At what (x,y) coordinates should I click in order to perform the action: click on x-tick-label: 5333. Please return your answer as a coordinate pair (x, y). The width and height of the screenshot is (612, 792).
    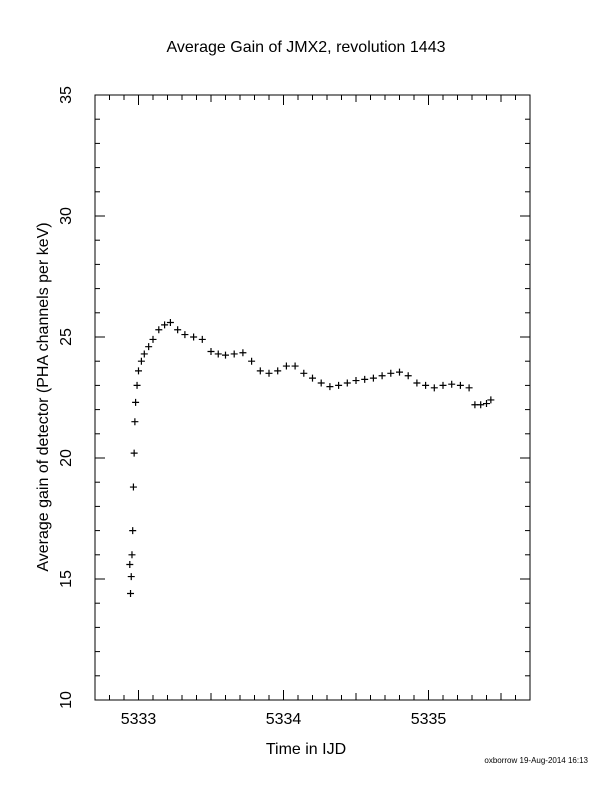
    Looking at the image, I should click on (139, 719).